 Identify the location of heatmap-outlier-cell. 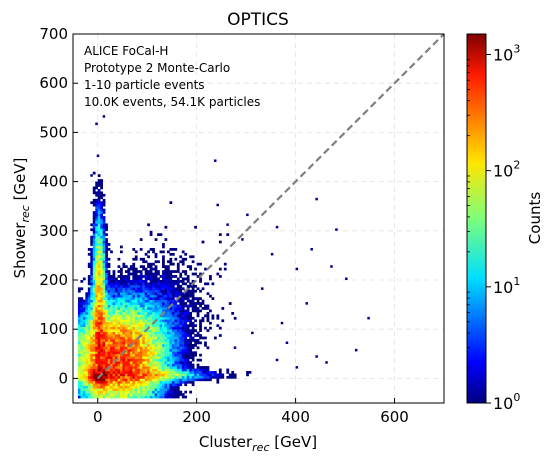
(215, 160).